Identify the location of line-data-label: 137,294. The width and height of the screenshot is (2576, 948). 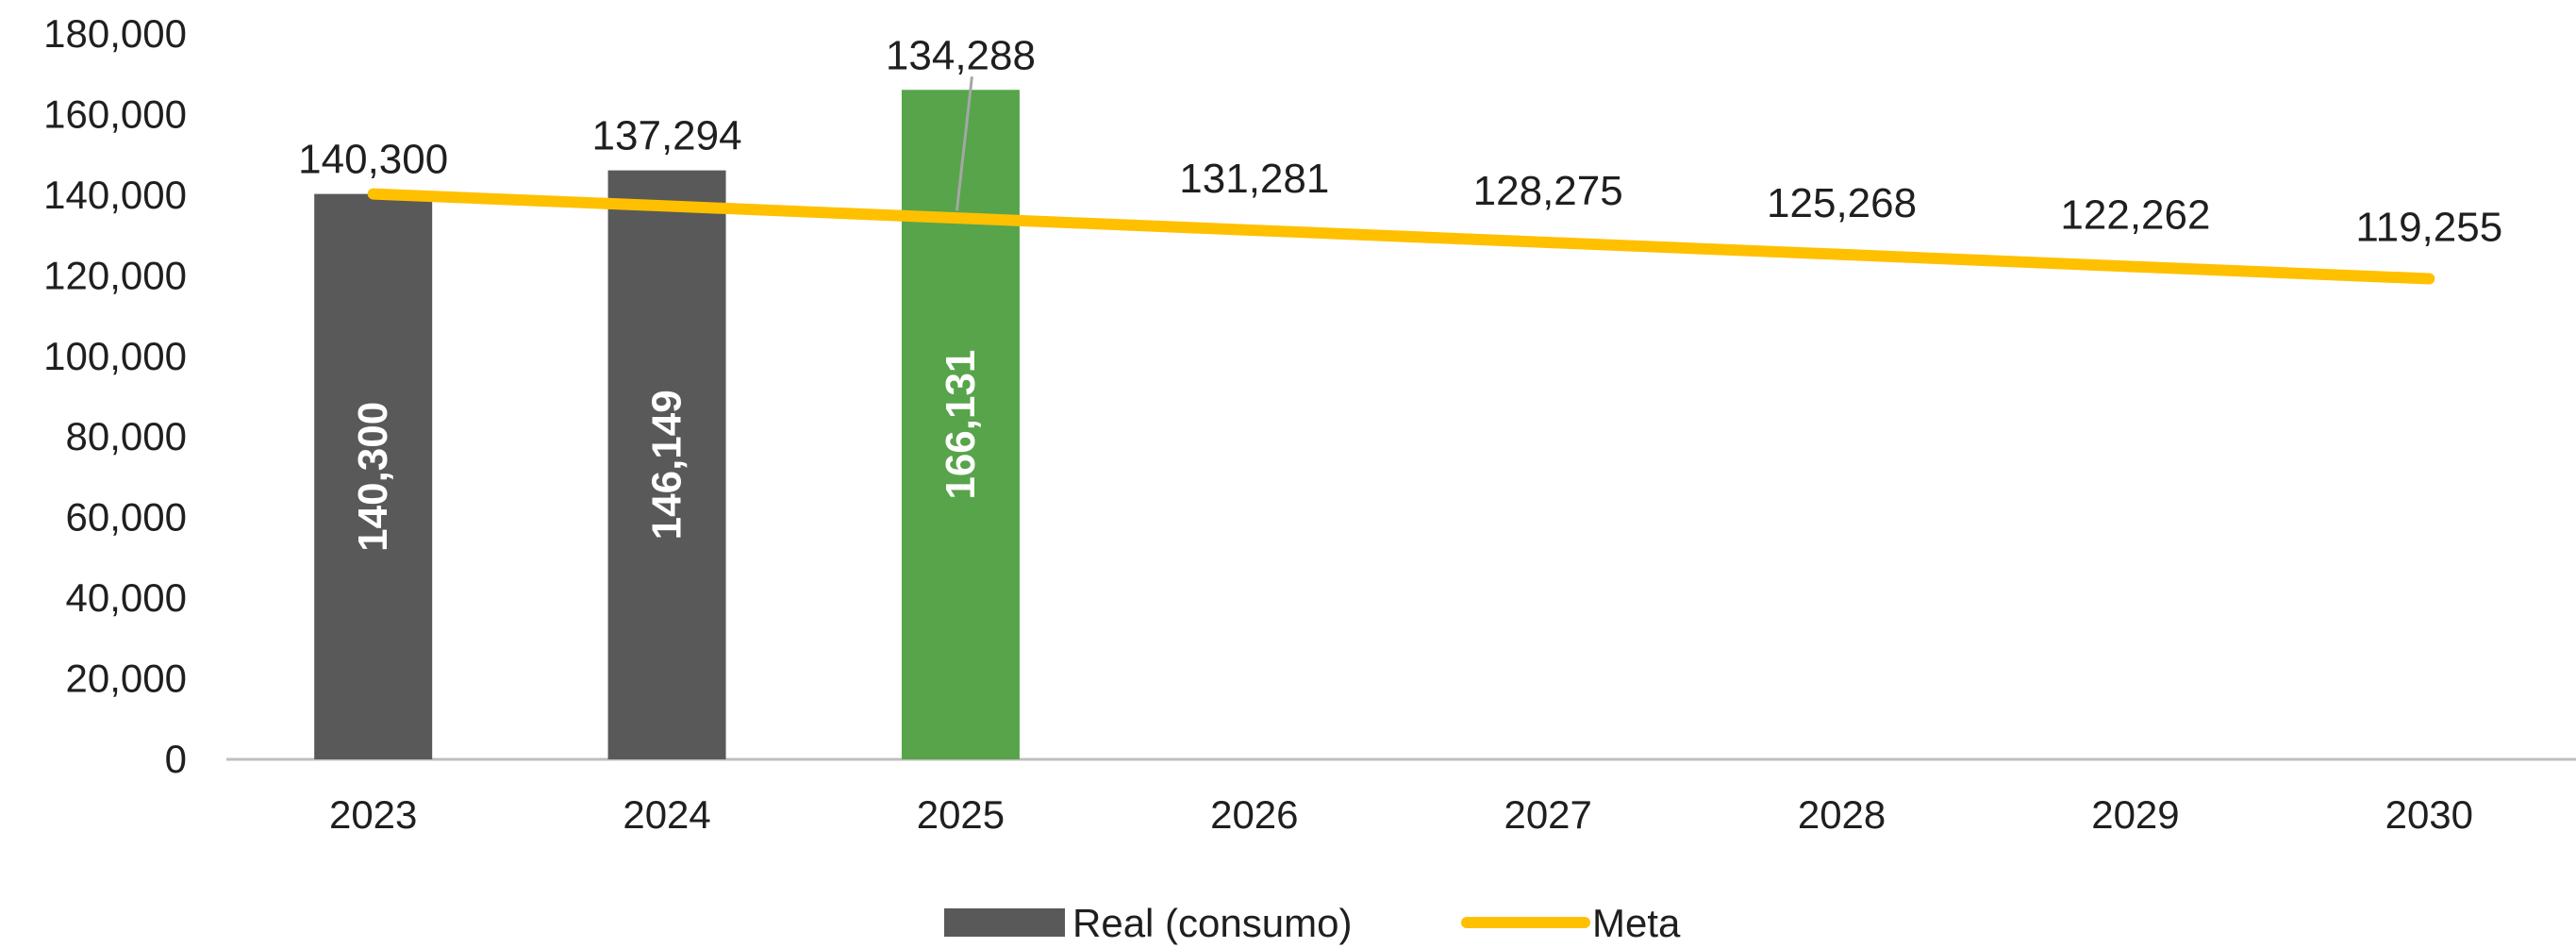
(667, 136).